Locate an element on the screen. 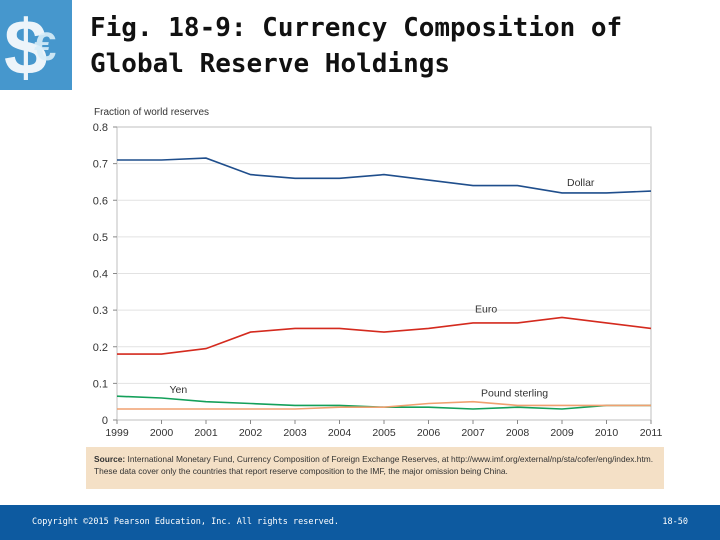 This screenshot has height=540, width=720. x-tick-label: 2004 is located at coordinates (340, 433).